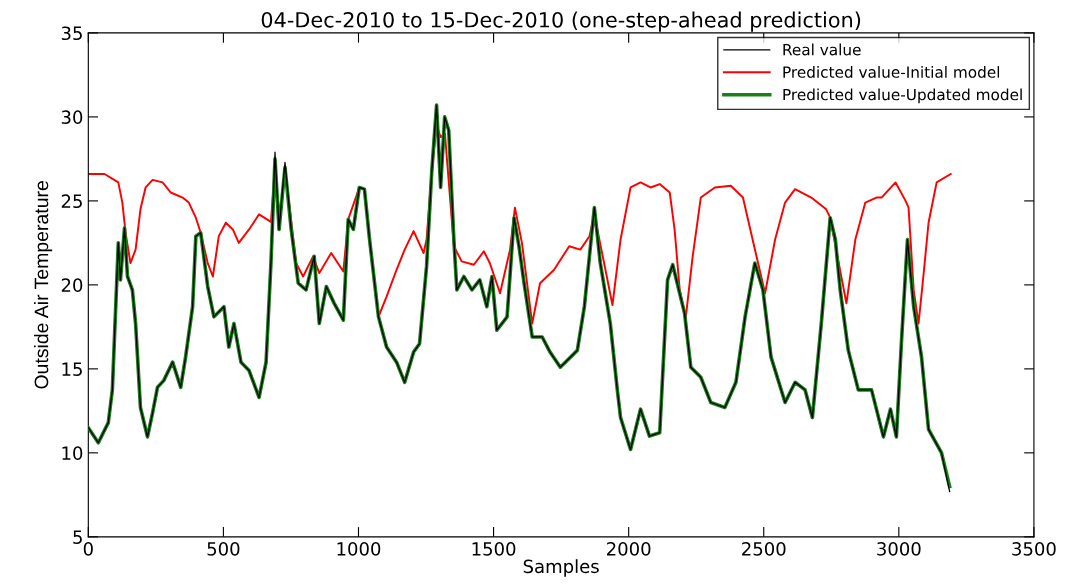 This screenshot has height=588, width=1077. Describe the element at coordinates (43, 285) in the screenshot. I see `y-axis-title: Outside Air Temperature` at that location.